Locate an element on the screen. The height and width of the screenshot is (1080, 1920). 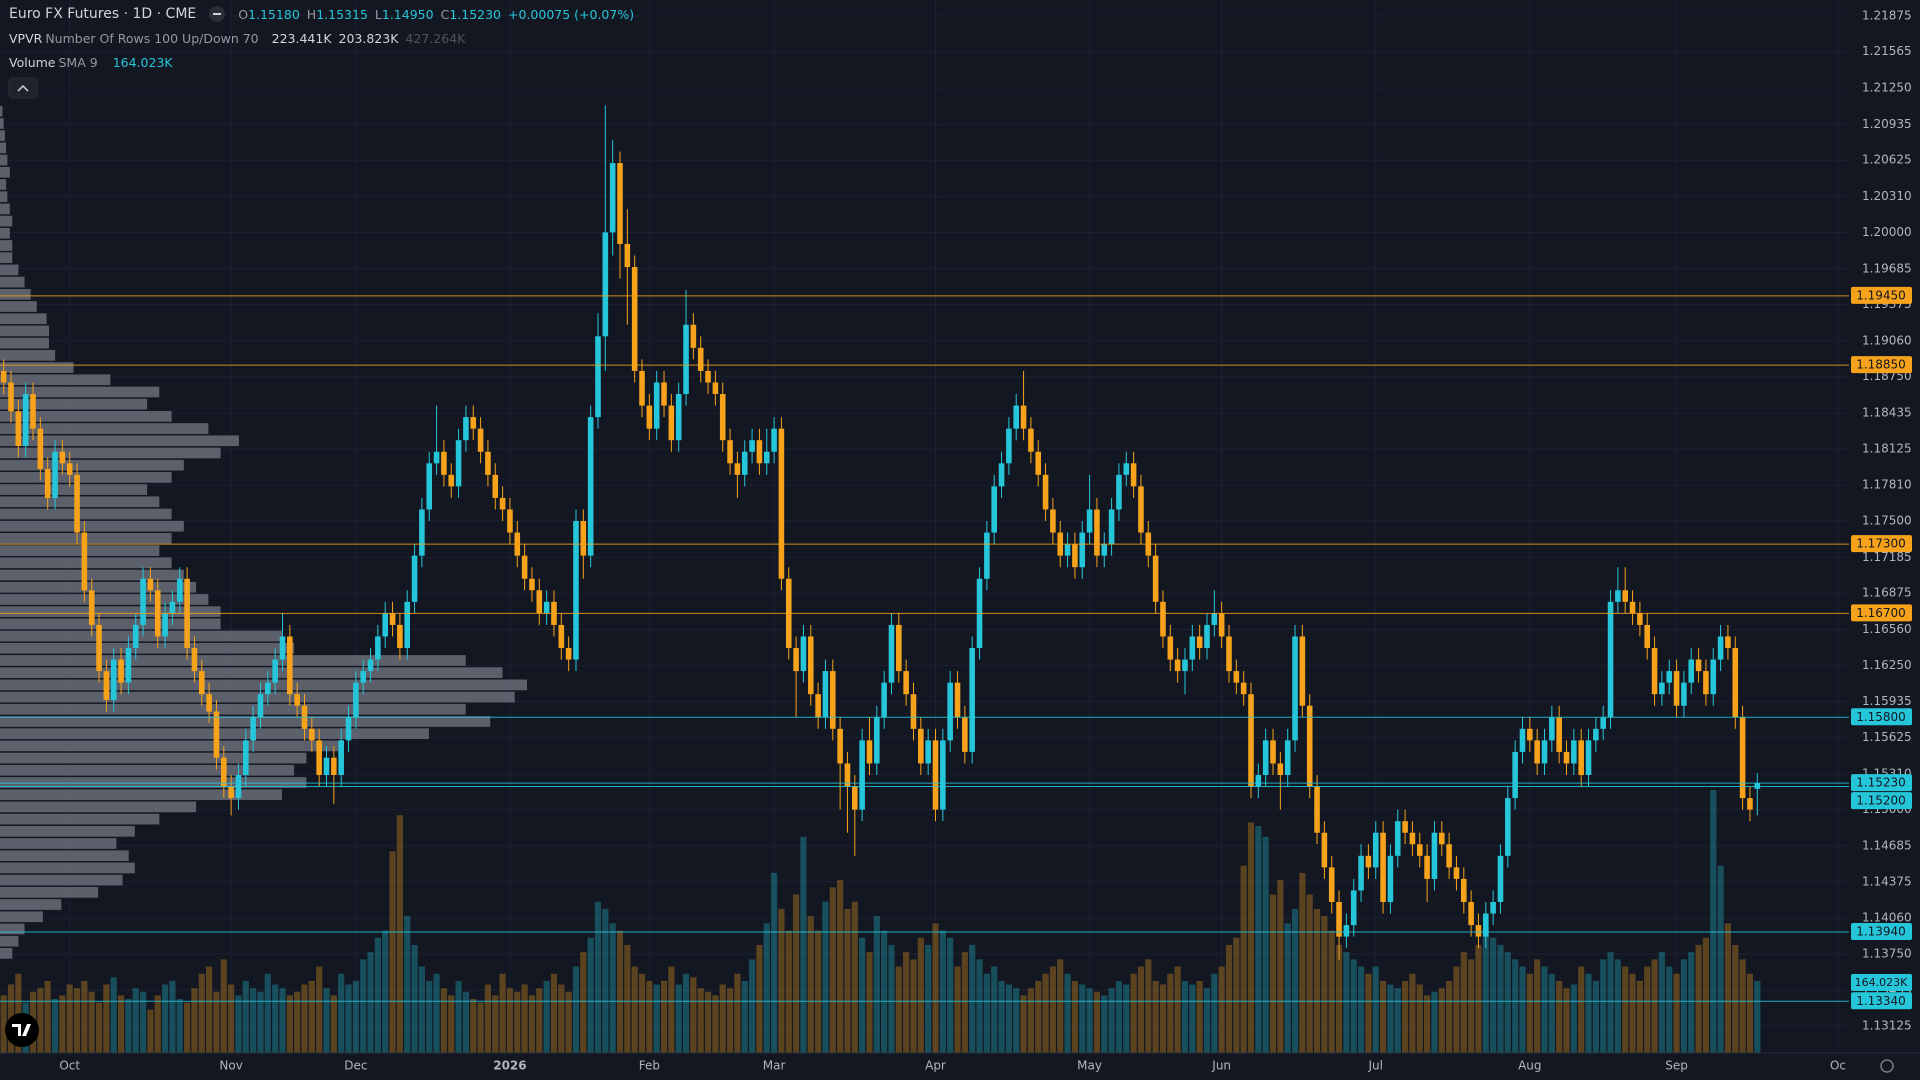
settings-button is located at coordinates (1887, 1066).